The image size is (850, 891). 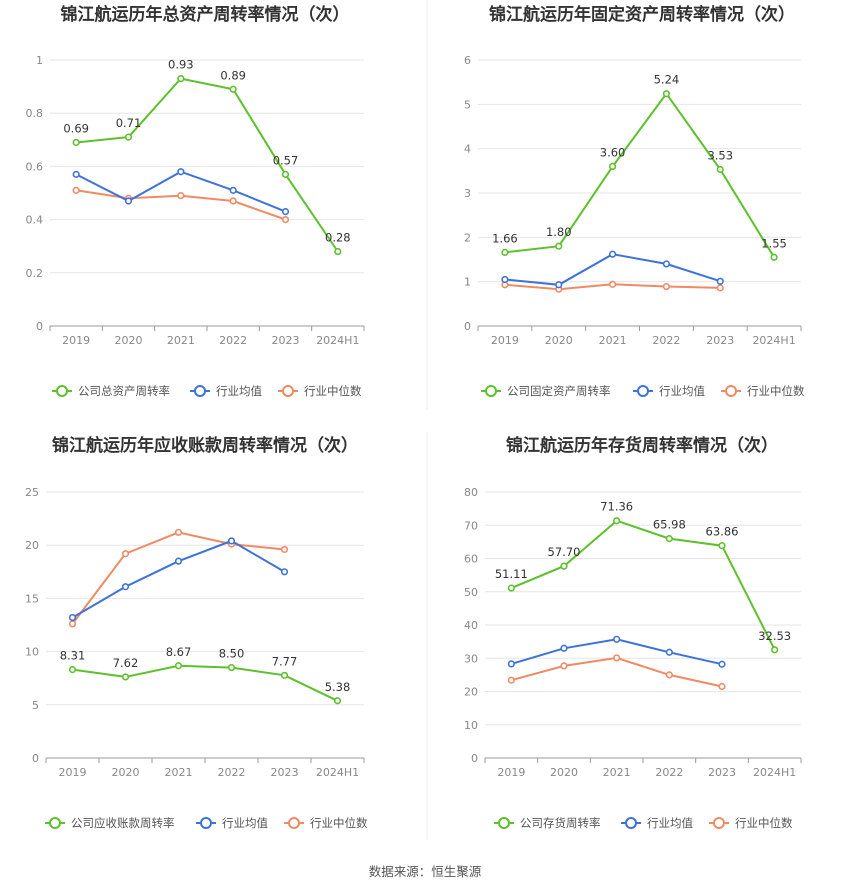 What do you see at coordinates (180, 191) in the screenshot?
I see `series-line-mean` at bounding box center [180, 191].